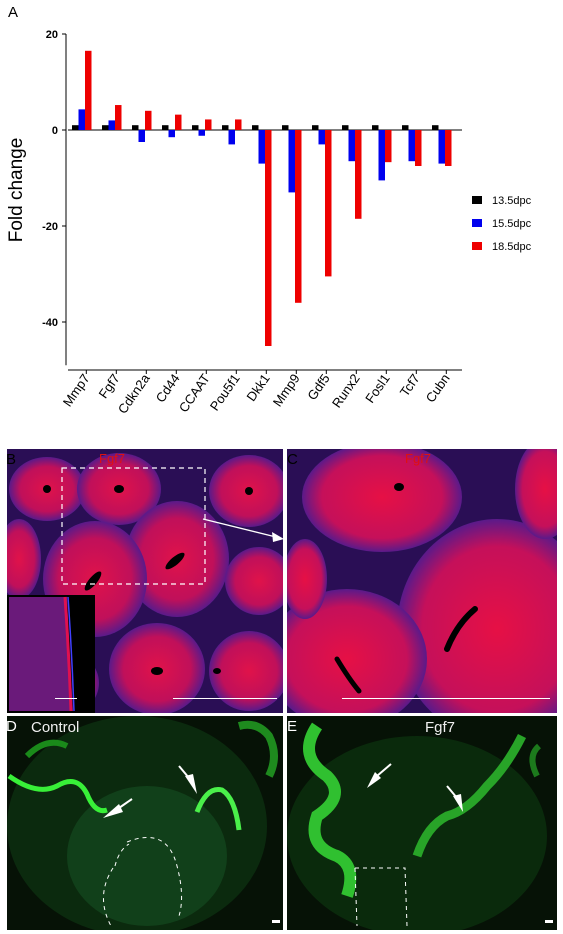  Describe the element at coordinates (201, 133) in the screenshot. I see `bar-ccaat-15-5dpc` at that location.